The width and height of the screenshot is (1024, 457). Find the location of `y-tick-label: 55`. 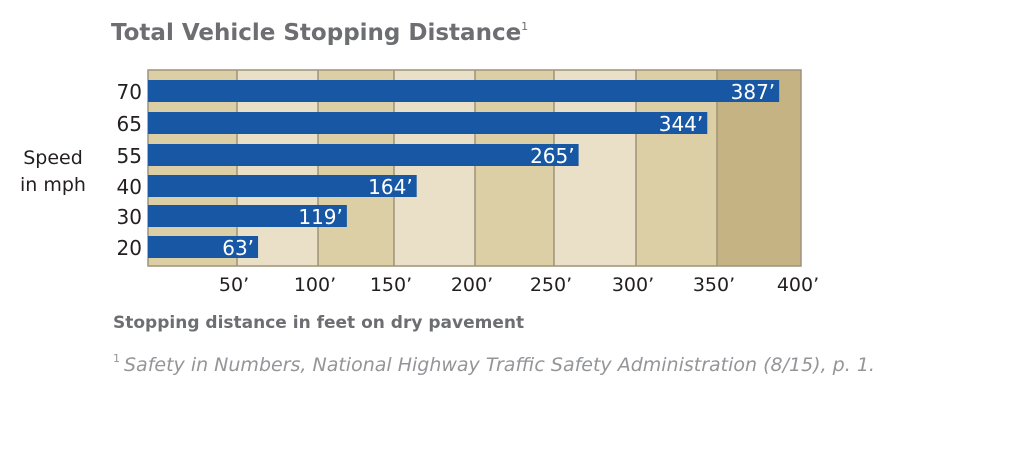

y-tick-label: 55 is located at coordinates (129, 156).